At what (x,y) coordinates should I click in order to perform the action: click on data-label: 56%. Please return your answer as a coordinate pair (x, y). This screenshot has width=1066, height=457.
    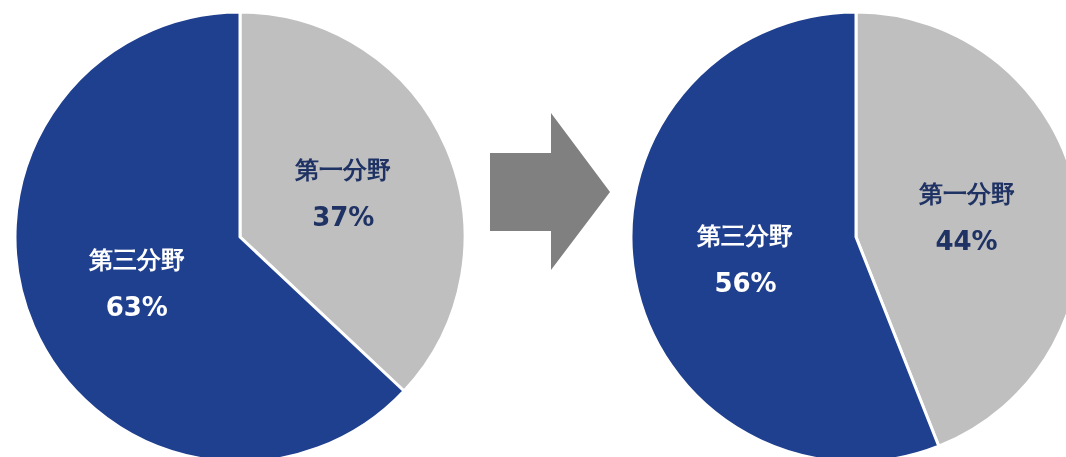
    Looking at the image, I should click on (745, 283).